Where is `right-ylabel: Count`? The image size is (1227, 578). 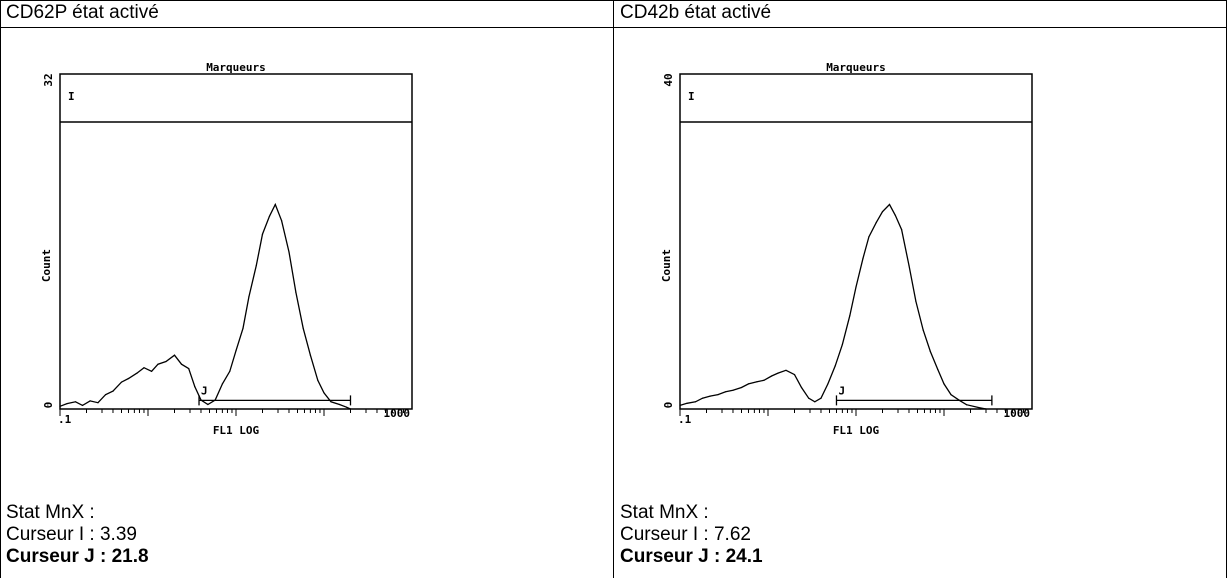 right-ylabel: Count is located at coordinates (666, 265).